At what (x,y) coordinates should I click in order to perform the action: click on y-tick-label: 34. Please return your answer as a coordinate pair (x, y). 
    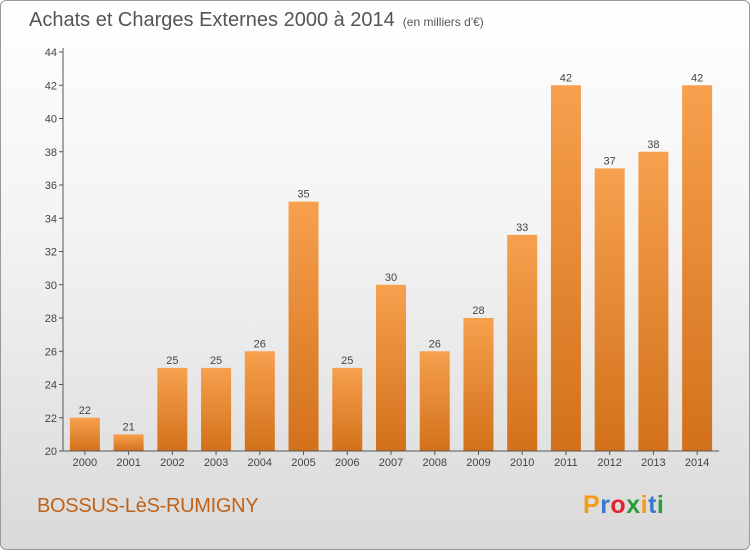
    Looking at the image, I should click on (51, 219).